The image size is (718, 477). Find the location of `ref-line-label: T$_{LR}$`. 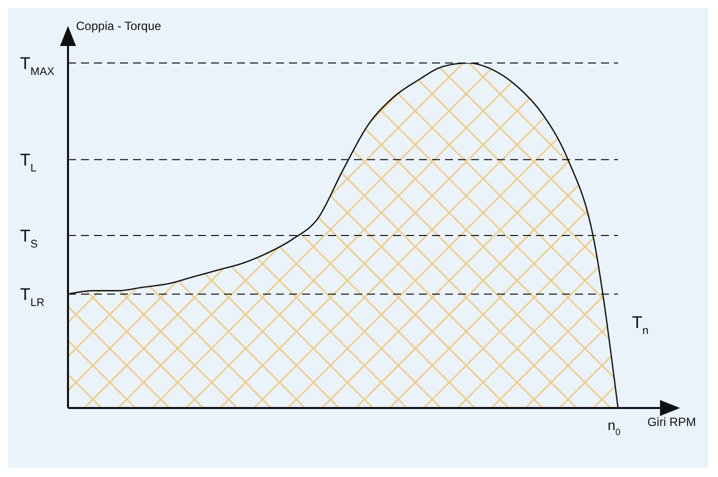

ref-line-label: T$_{LR}$ is located at coordinates (32, 297).